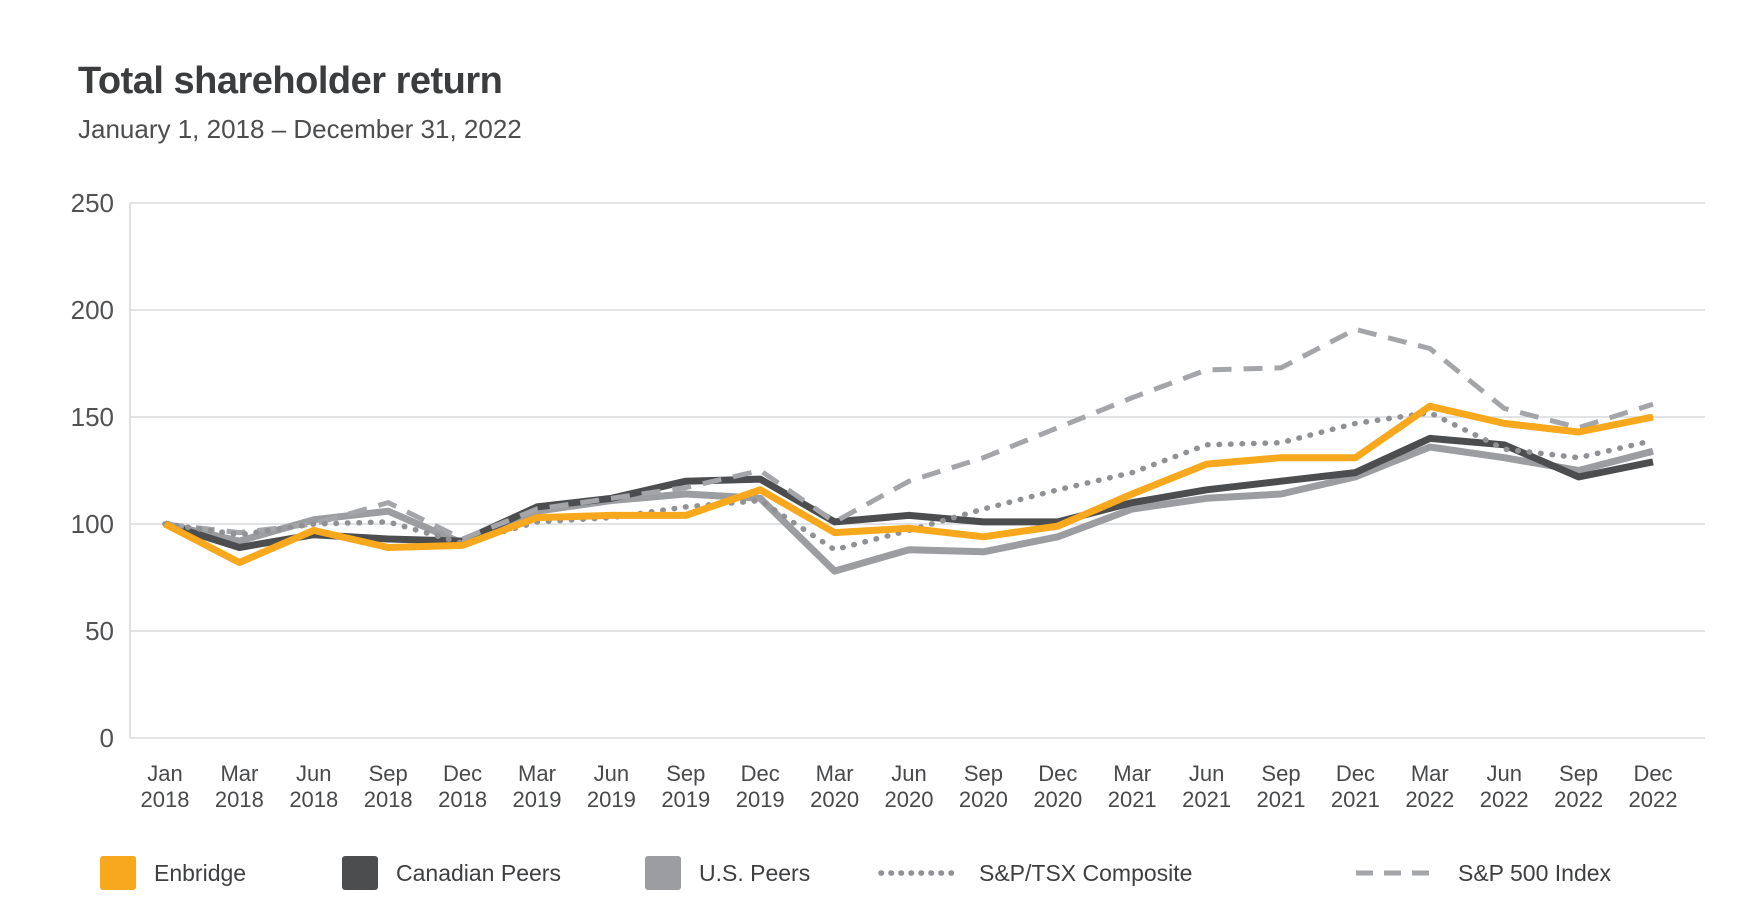 This screenshot has width=1758, height=907. I want to click on legend-line-sample-dashed, so click(1397, 873).